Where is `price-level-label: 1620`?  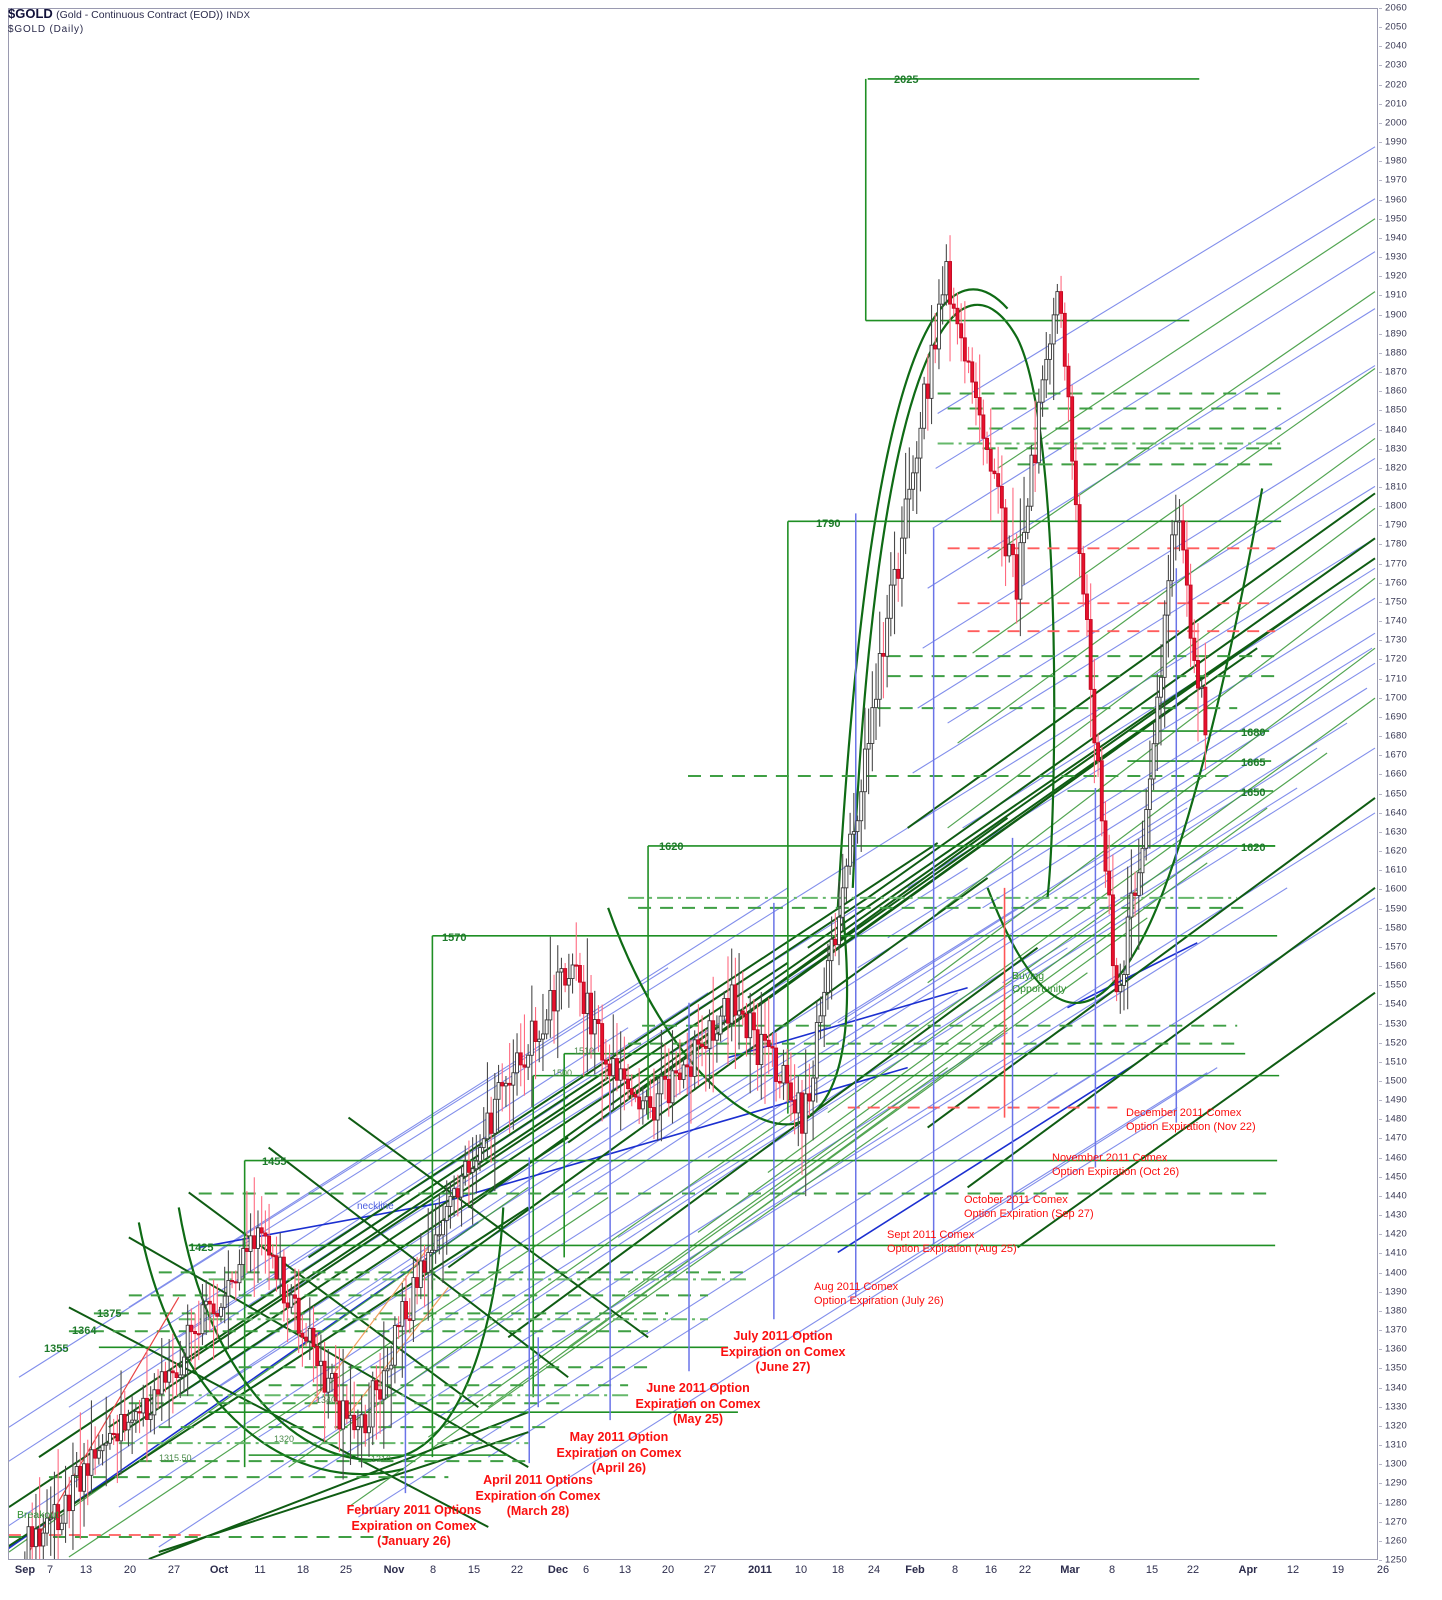
price-level-label: 1620 is located at coordinates (1253, 848).